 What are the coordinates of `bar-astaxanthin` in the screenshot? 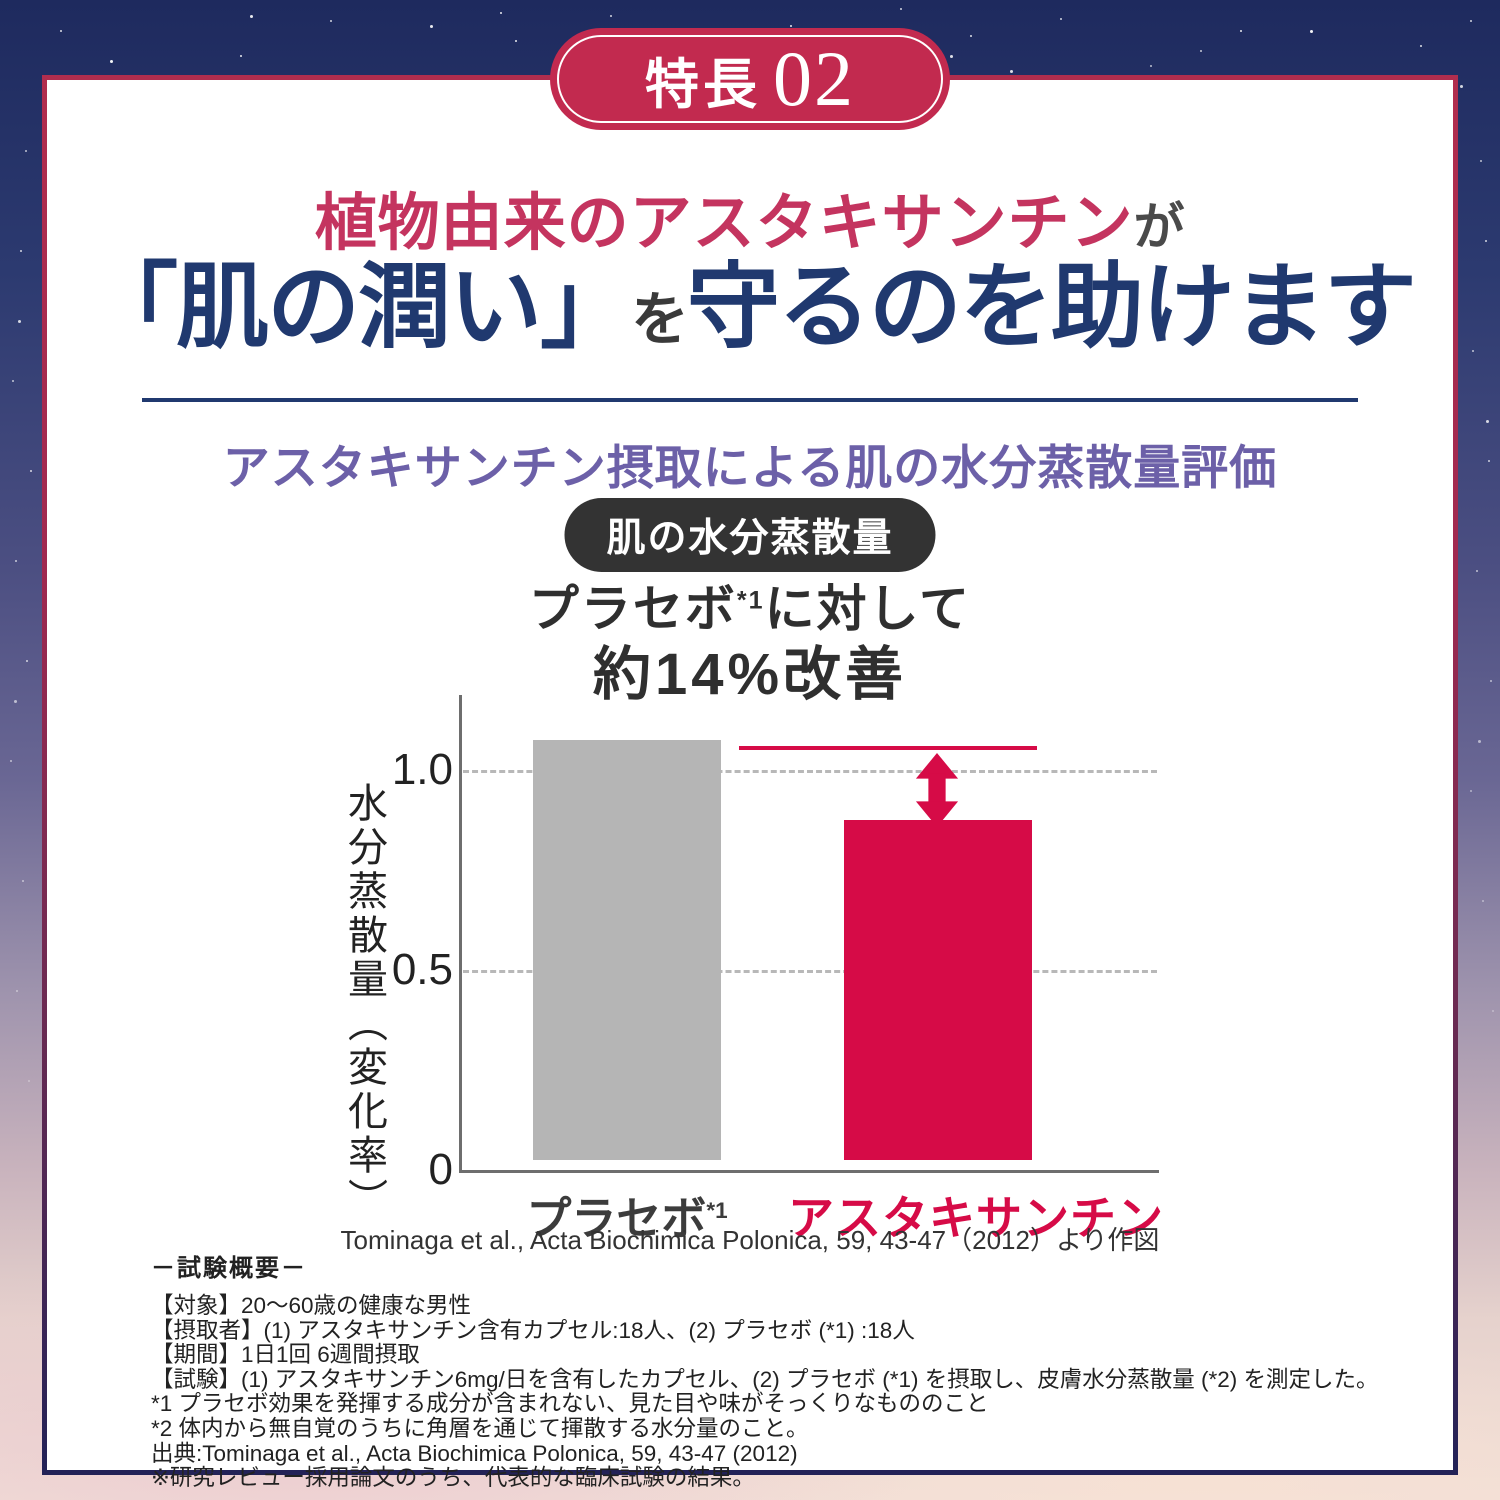 It's located at (938, 990).